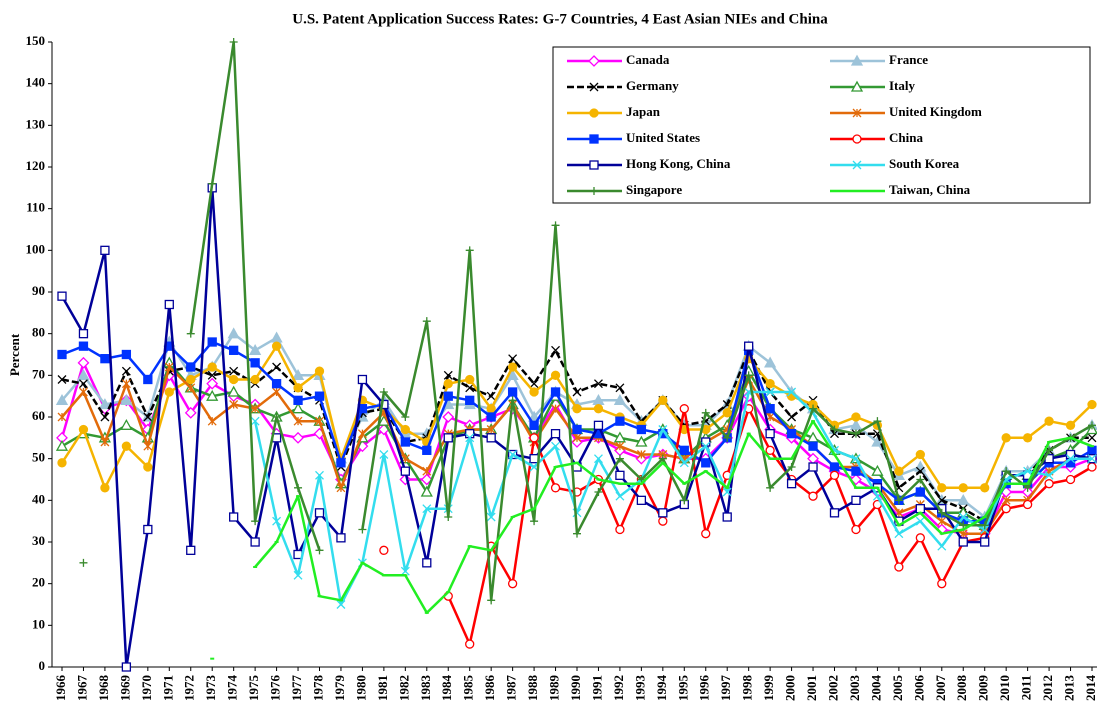 The width and height of the screenshot is (1097, 715). I want to click on y-tick-label: 60, so click(38, 415).